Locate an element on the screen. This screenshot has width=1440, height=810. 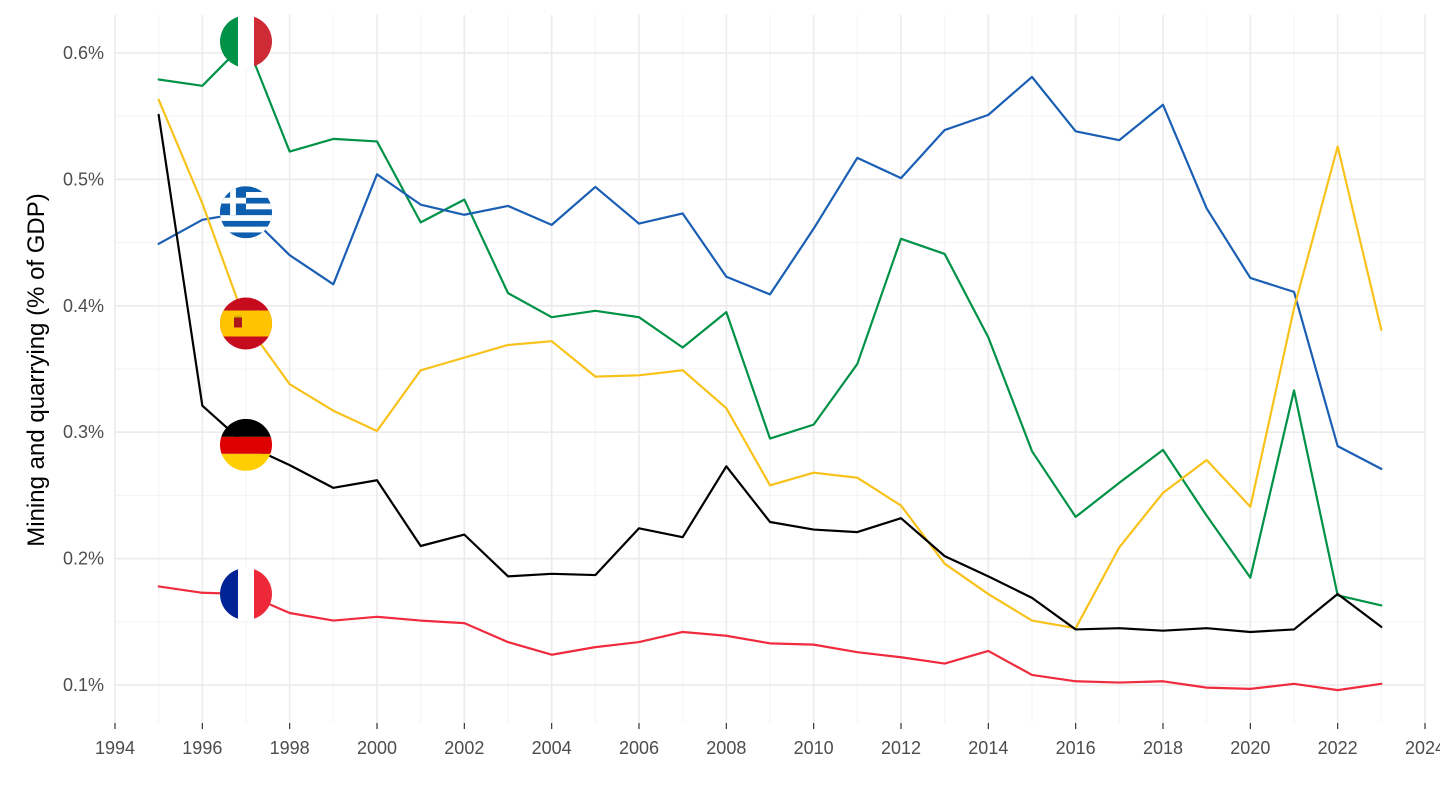
x-tick-label: 2004 is located at coordinates (552, 748).